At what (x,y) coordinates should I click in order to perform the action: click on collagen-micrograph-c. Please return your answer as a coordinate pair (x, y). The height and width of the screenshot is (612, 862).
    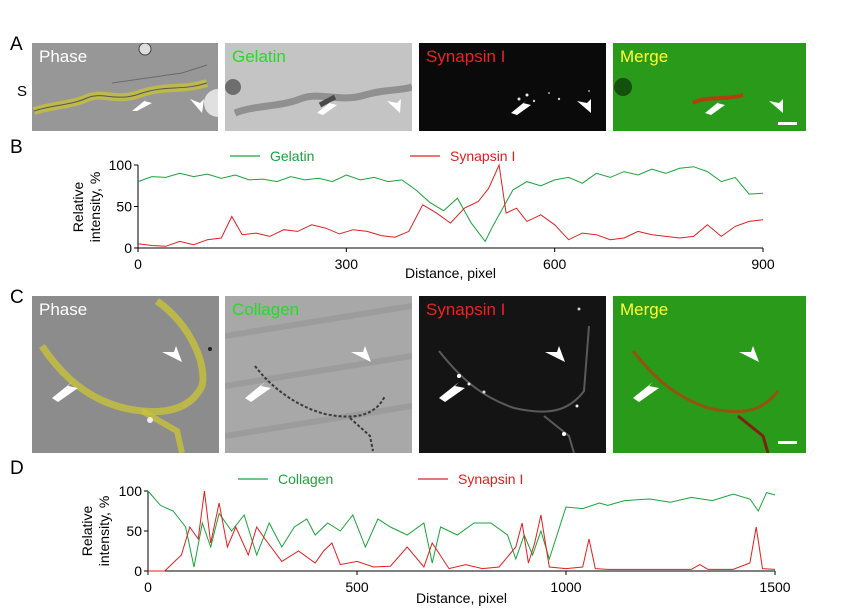
    Looking at the image, I should click on (318, 374).